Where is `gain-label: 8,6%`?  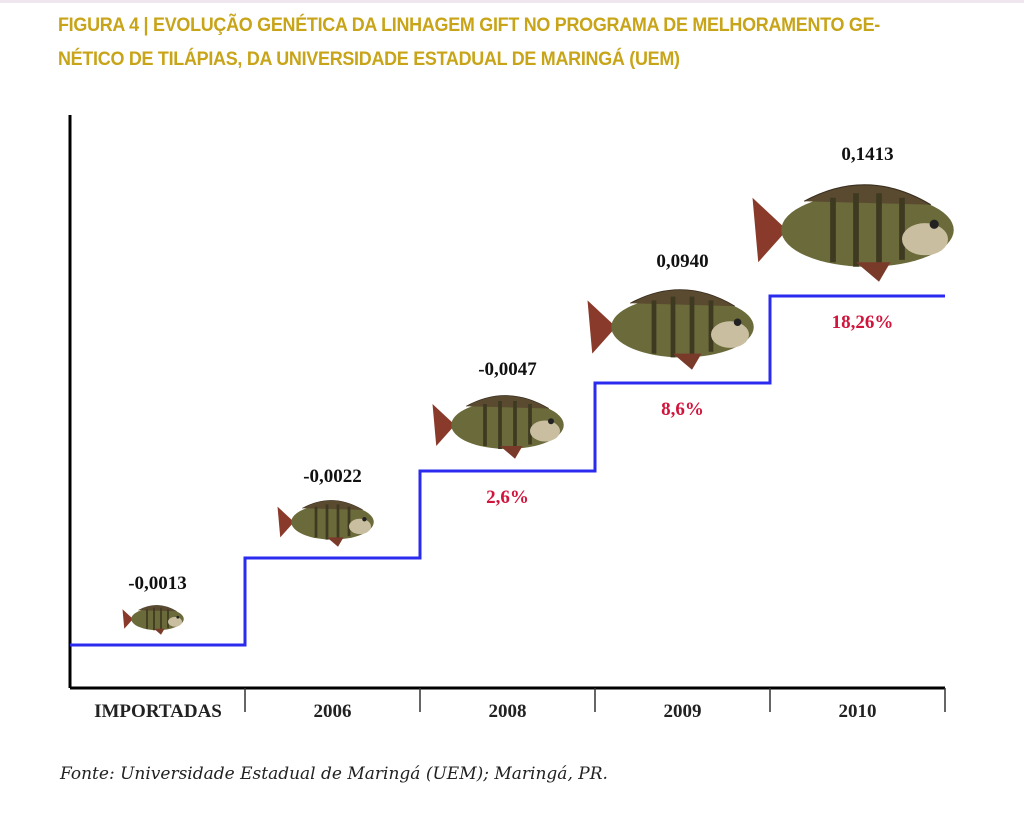
gain-label: 8,6% is located at coordinates (682, 409).